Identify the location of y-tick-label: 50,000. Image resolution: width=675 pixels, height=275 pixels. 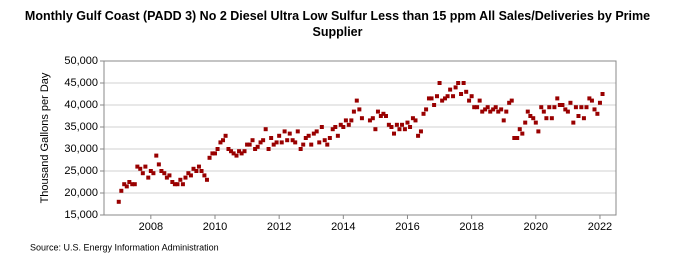
(81, 61).